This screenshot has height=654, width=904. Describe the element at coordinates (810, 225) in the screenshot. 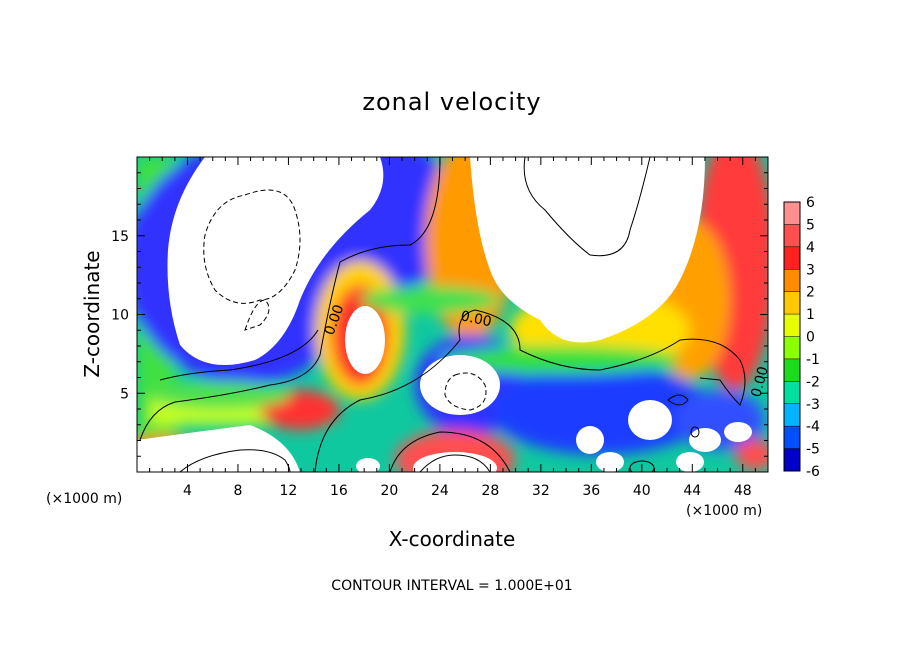

I see `colorbar-tick-label: 5` at that location.